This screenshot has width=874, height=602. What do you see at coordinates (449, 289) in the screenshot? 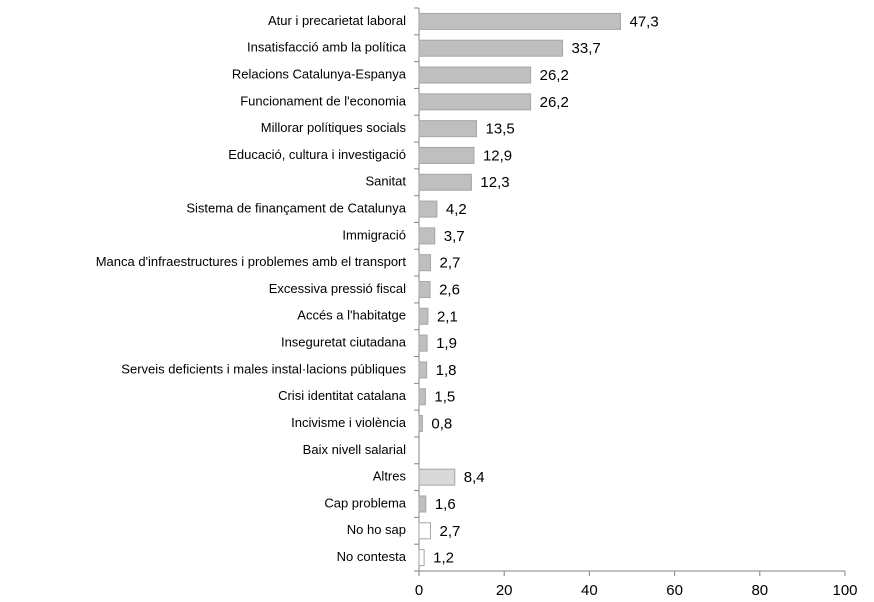
I see `value-label: 2,6` at bounding box center [449, 289].